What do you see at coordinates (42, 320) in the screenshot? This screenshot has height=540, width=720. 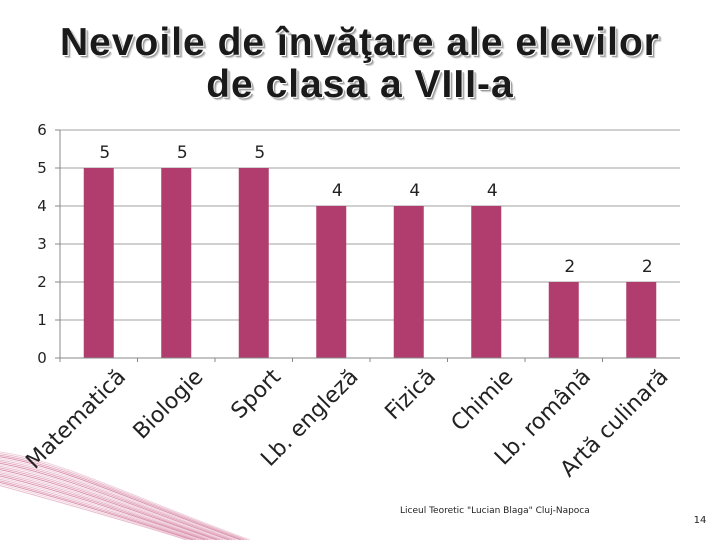 I see `y-tick-label: 1` at bounding box center [42, 320].